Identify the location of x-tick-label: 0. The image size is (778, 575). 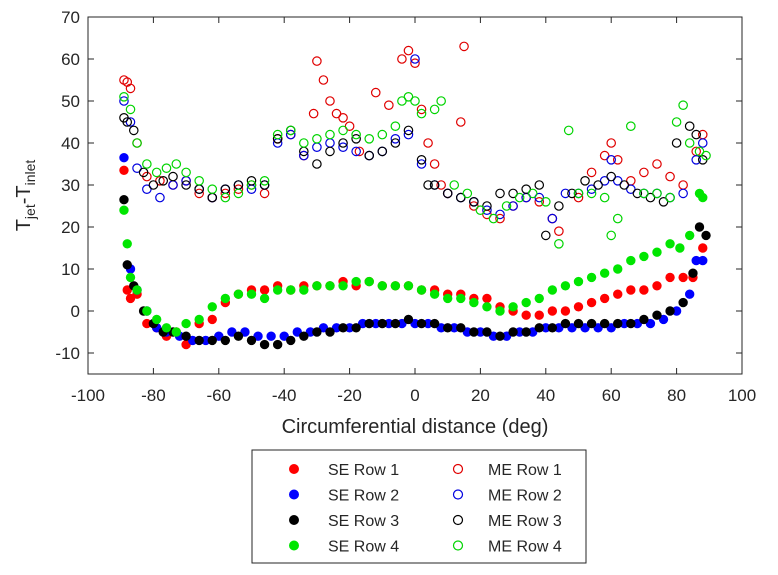
(414, 395).